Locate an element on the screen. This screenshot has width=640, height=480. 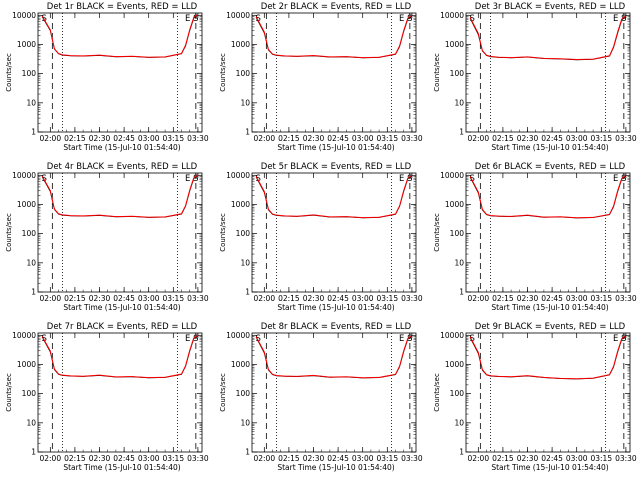
panel-title: Det 1r BLACK = Events, RED = LLD is located at coordinates (122, 7).